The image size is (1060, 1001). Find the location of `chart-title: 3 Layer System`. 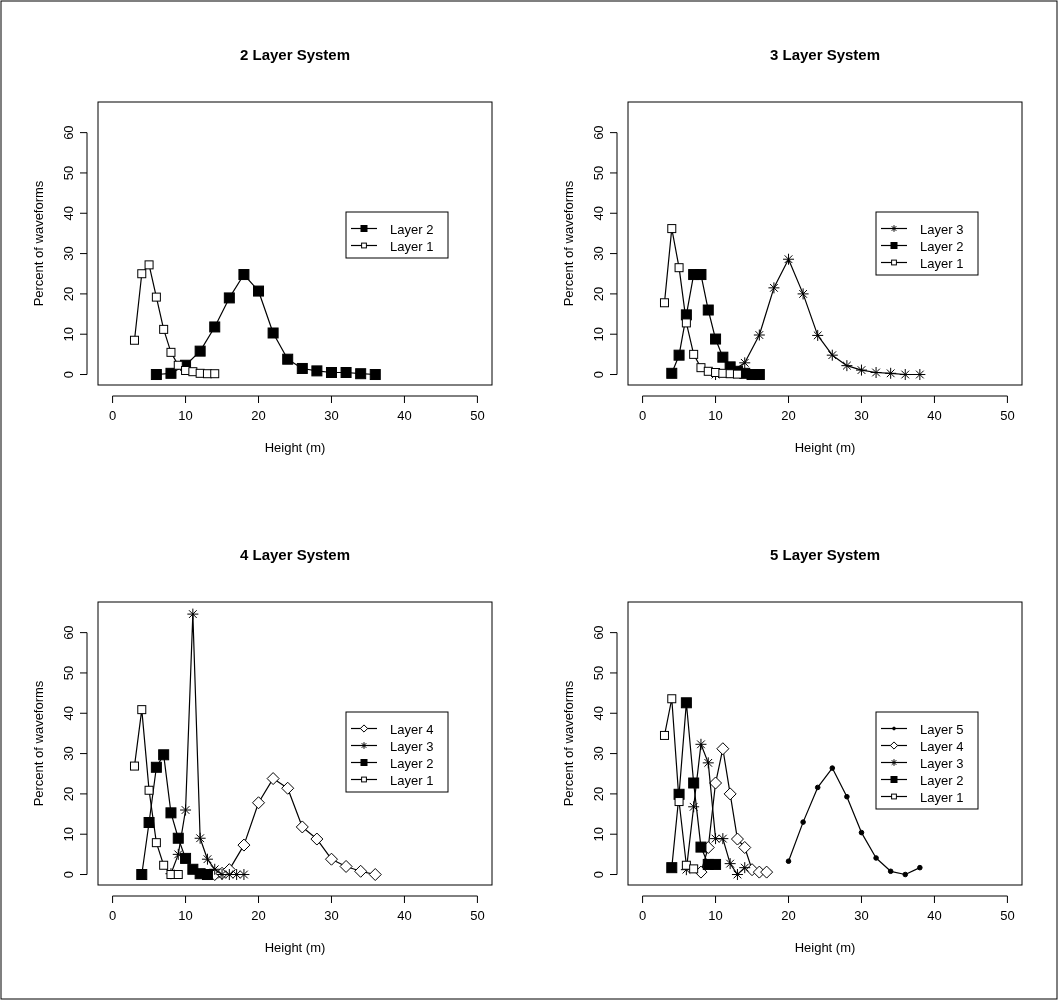

chart-title: 3 Layer System is located at coordinates (825, 54).